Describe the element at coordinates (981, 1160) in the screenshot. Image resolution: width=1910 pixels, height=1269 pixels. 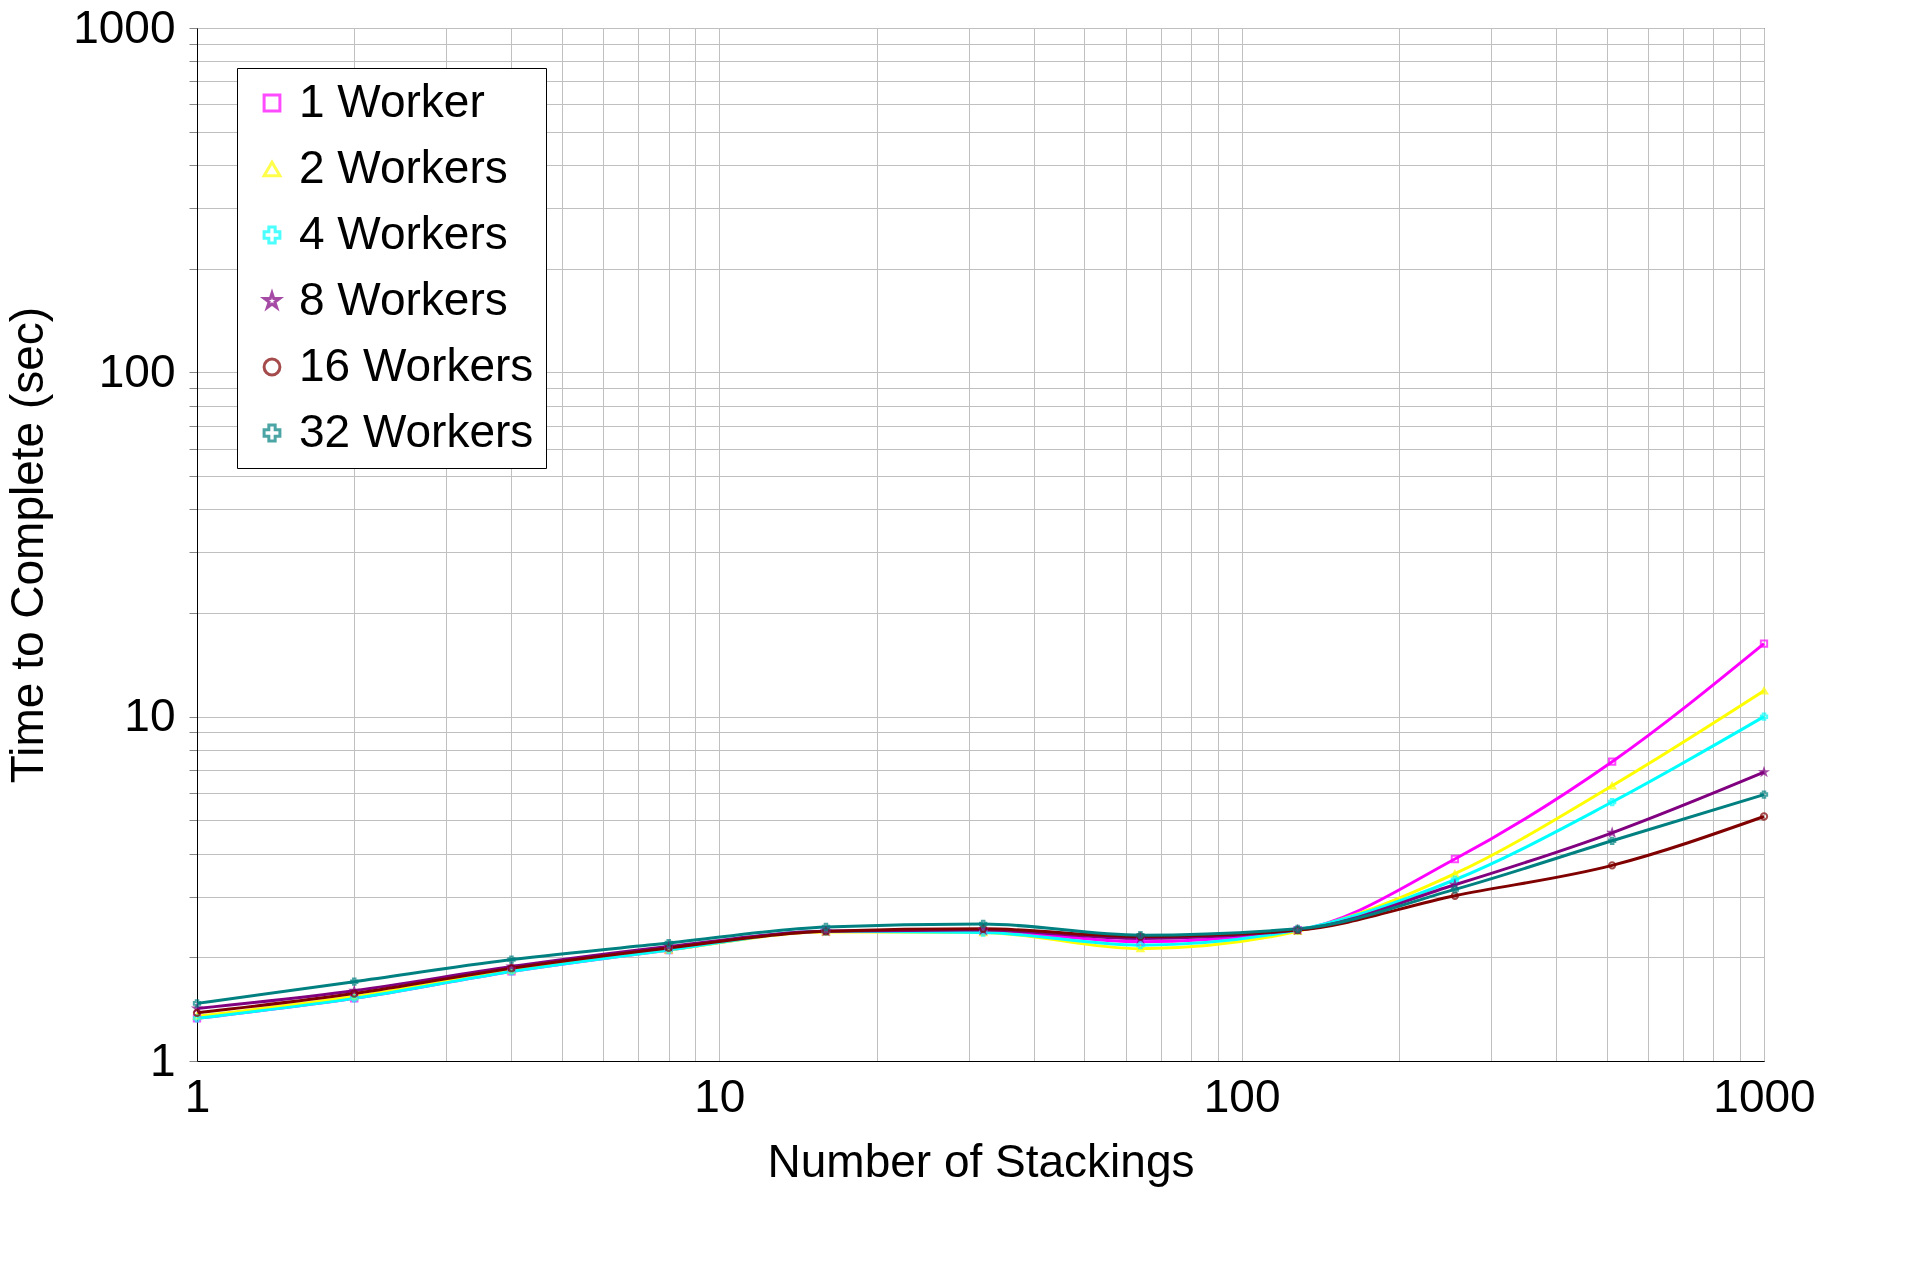
I see `x-axis-title: Number of Stackings` at that location.